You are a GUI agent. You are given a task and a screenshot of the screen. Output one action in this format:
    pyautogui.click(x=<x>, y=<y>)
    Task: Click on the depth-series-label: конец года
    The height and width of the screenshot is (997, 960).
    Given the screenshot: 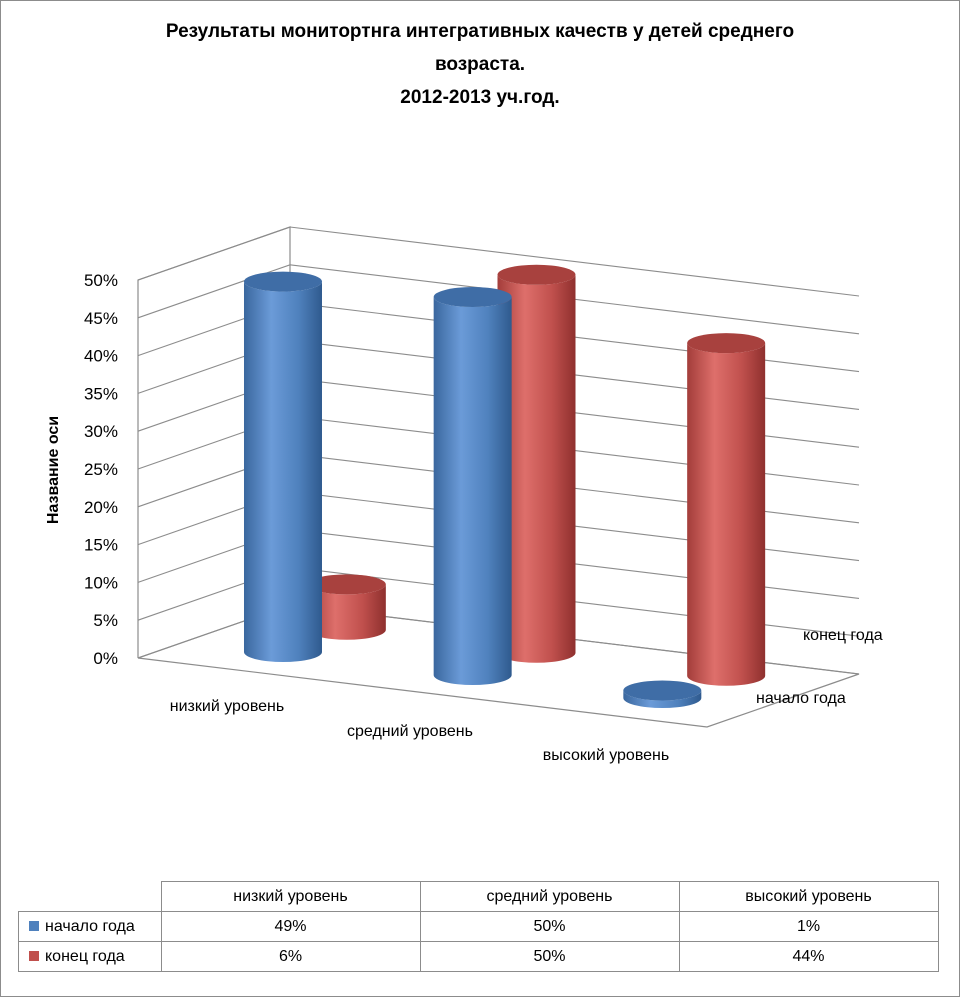 What is the action you would take?
    pyautogui.click(x=843, y=635)
    